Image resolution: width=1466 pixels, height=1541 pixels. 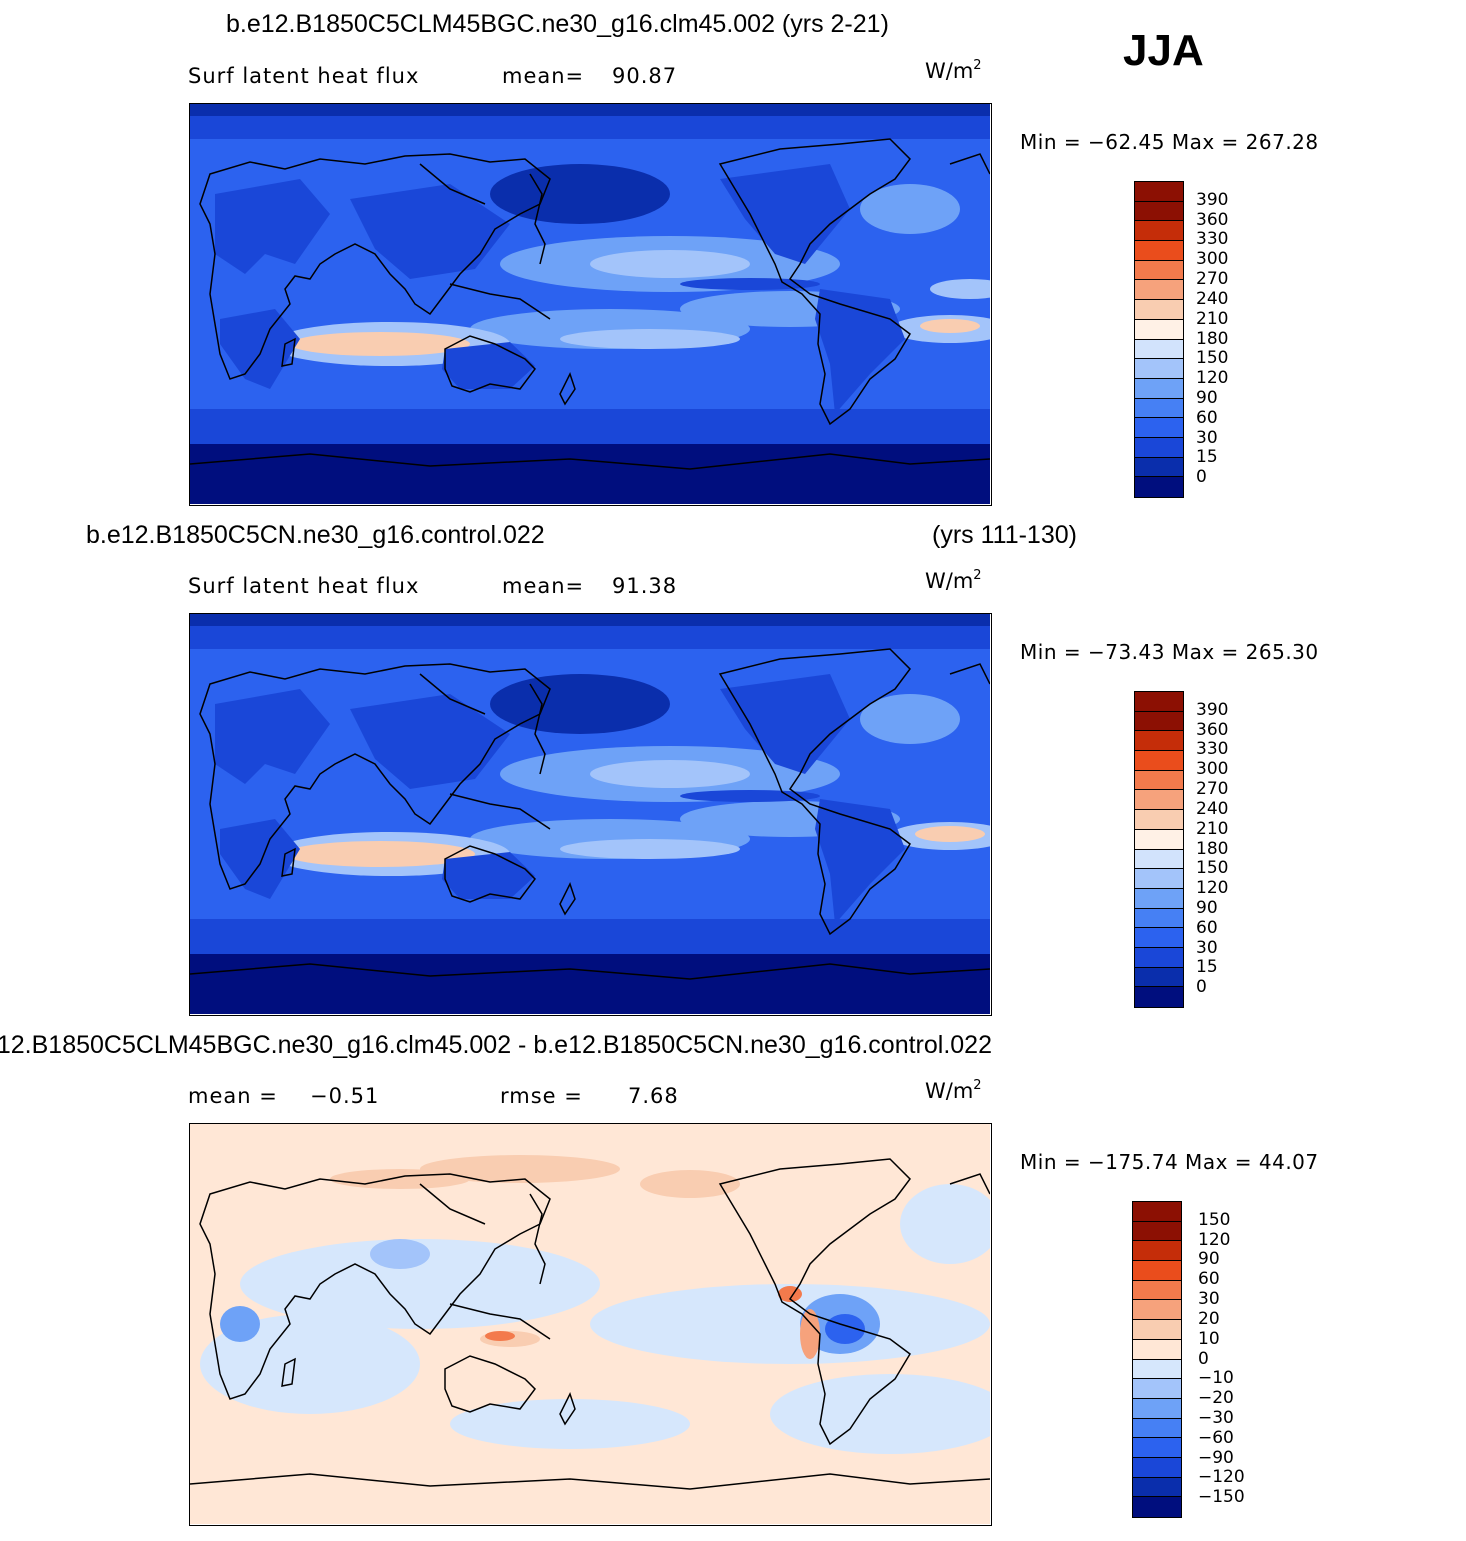 What do you see at coordinates (315, 535) in the screenshot?
I see `panel2-title: b.e12.B1850C5CN.ne30_g16.control.022` at bounding box center [315, 535].